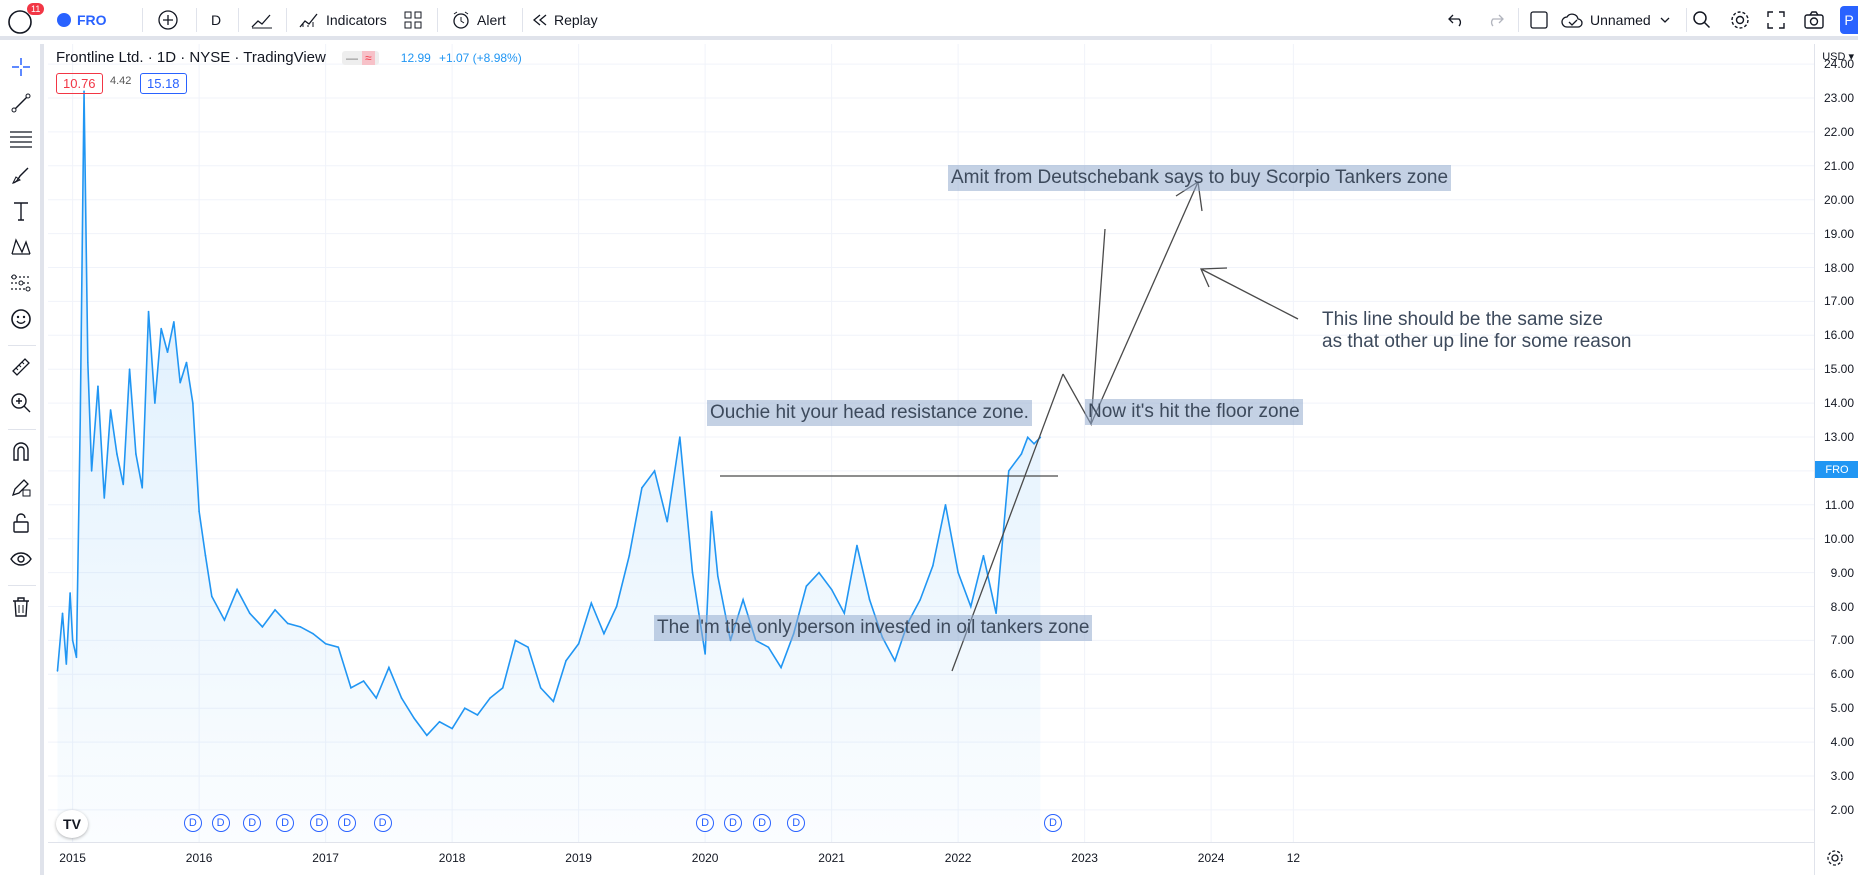  What do you see at coordinates (1214, 277) in the screenshot?
I see `arrow-down-head` at bounding box center [1214, 277].